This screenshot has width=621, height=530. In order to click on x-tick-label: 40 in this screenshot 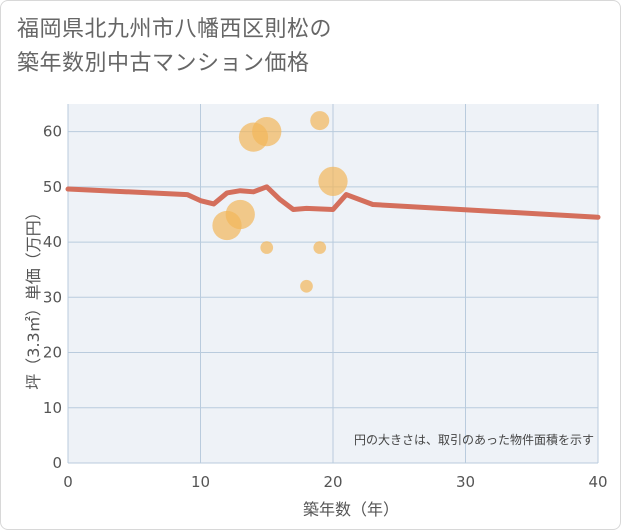, I will do `click(597, 482)`.